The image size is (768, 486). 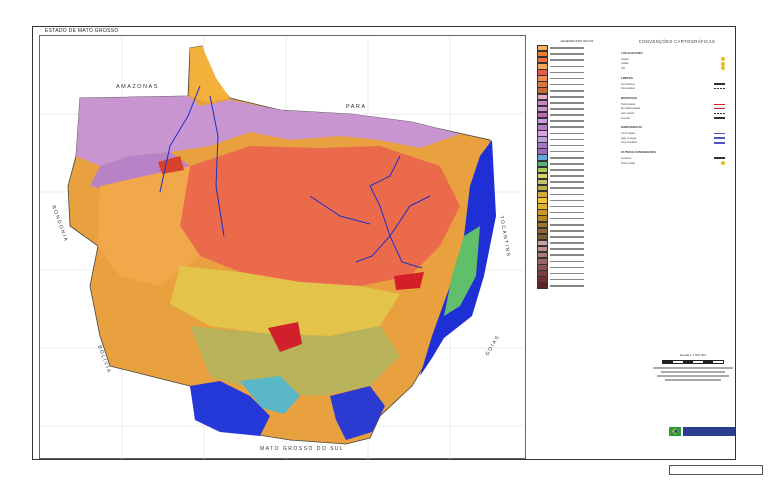 I want to click on conventions-row: Aeroporto, so click(x=677, y=158).